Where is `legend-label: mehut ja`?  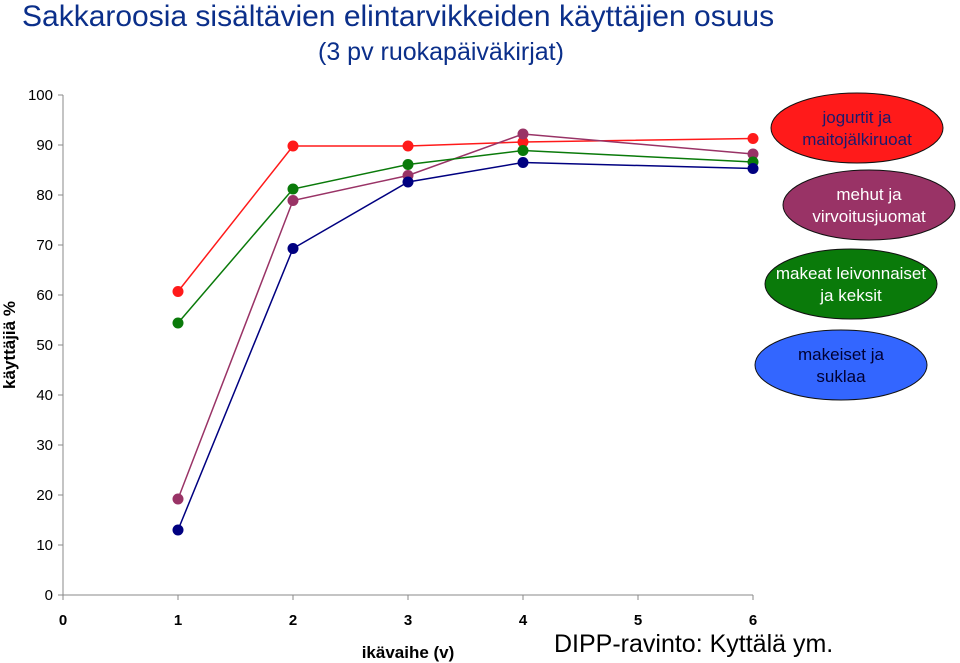 legend-label: mehut ja is located at coordinates (869, 194).